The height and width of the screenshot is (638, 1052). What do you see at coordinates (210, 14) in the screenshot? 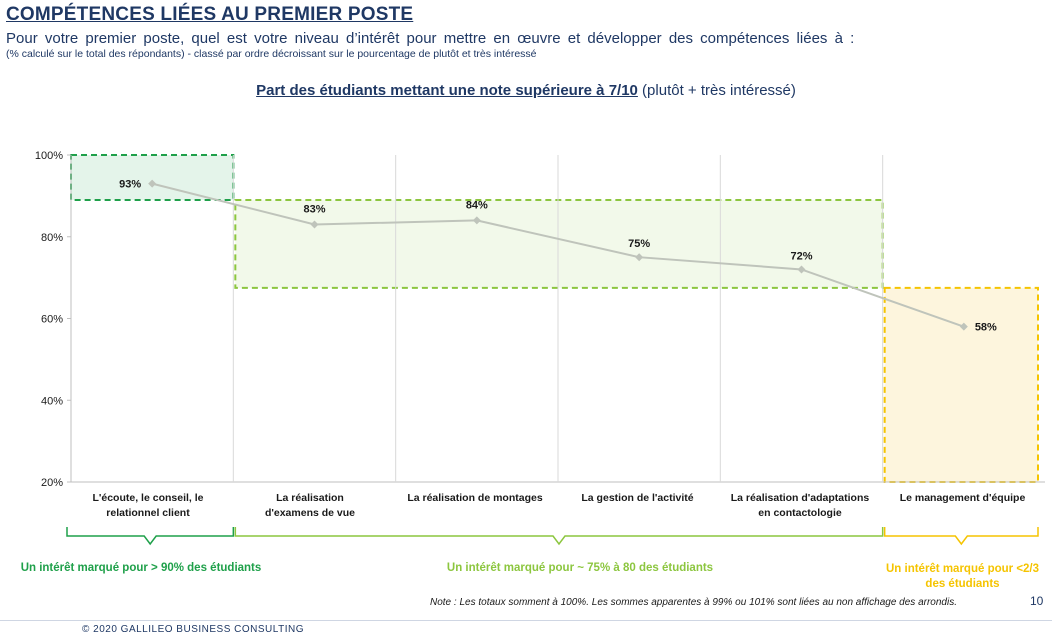
I see `page-title: COMPÉTENCES LIÉES AU PREMIER POSTE` at bounding box center [210, 14].